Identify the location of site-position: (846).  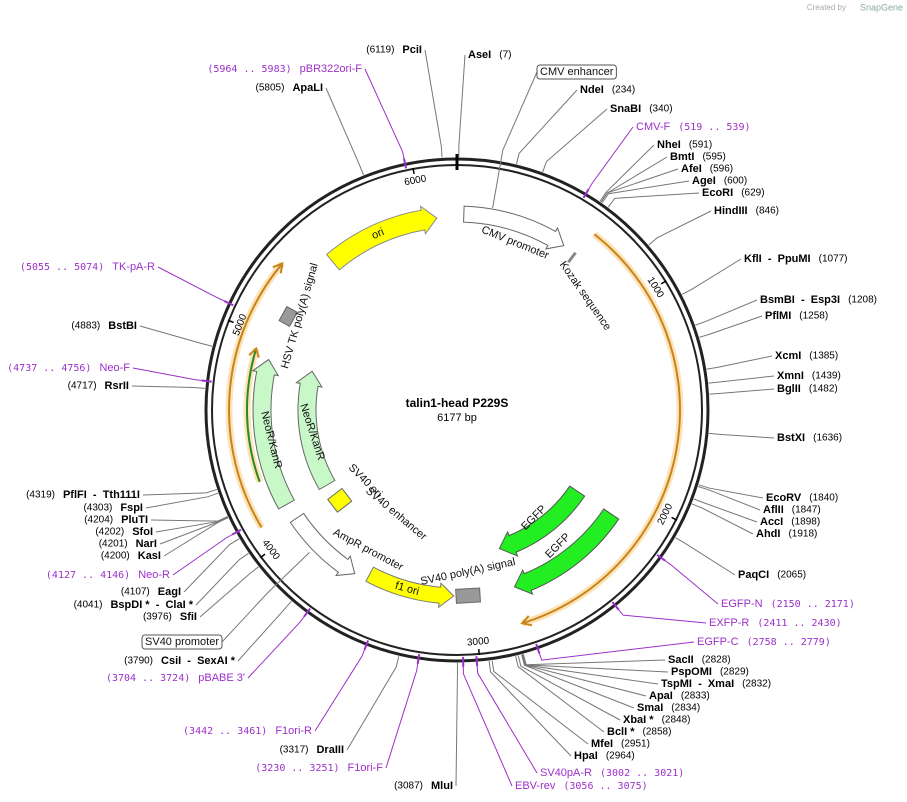
(767, 211).